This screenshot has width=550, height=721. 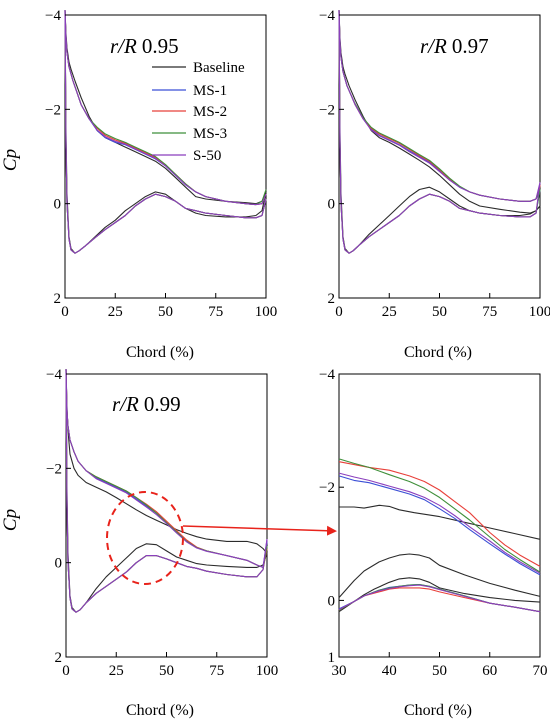 I want to click on legend-item-baseline: Baseline, so click(x=198, y=68).